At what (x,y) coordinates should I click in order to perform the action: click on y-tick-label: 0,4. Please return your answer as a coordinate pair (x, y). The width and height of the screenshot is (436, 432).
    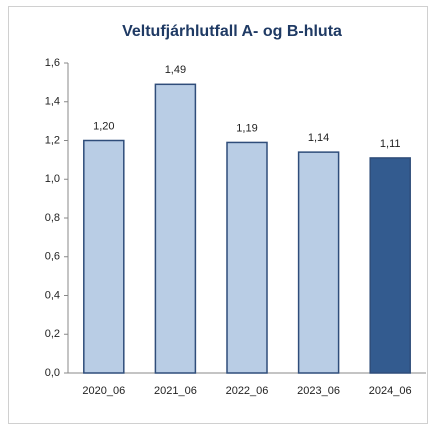
    Looking at the image, I should click on (52, 295).